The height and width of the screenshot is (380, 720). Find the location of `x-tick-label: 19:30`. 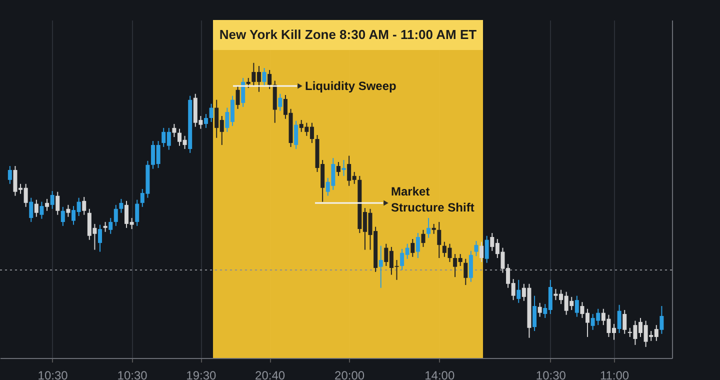

x-tick-label: 19:30 is located at coordinates (201, 374).